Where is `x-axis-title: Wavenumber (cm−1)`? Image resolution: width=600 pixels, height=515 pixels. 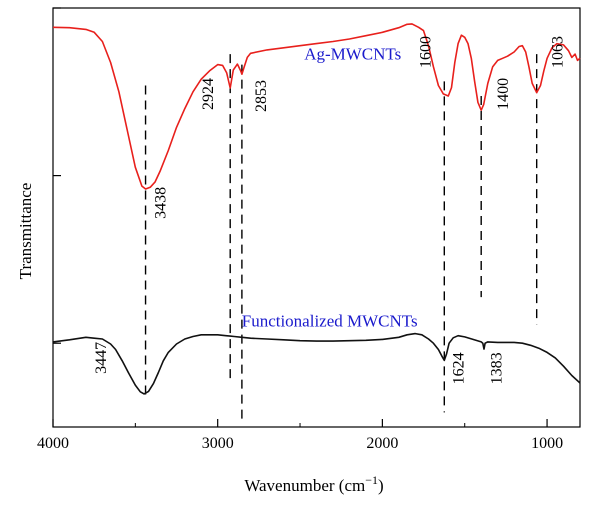
x-axis-title: Wavenumber (cm−1) is located at coordinates (313, 484).